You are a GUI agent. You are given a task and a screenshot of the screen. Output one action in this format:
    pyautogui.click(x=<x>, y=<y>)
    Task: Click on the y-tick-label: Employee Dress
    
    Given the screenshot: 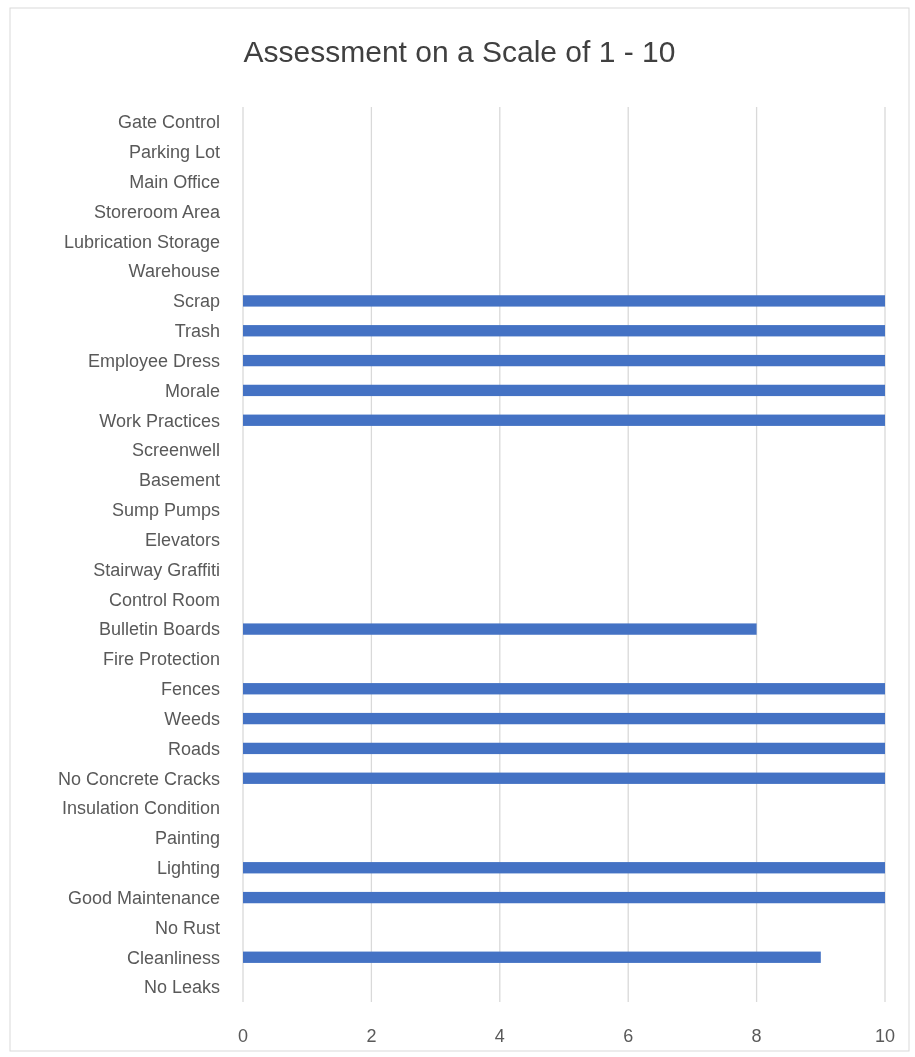 What is the action you would take?
    pyautogui.click(x=153, y=360)
    